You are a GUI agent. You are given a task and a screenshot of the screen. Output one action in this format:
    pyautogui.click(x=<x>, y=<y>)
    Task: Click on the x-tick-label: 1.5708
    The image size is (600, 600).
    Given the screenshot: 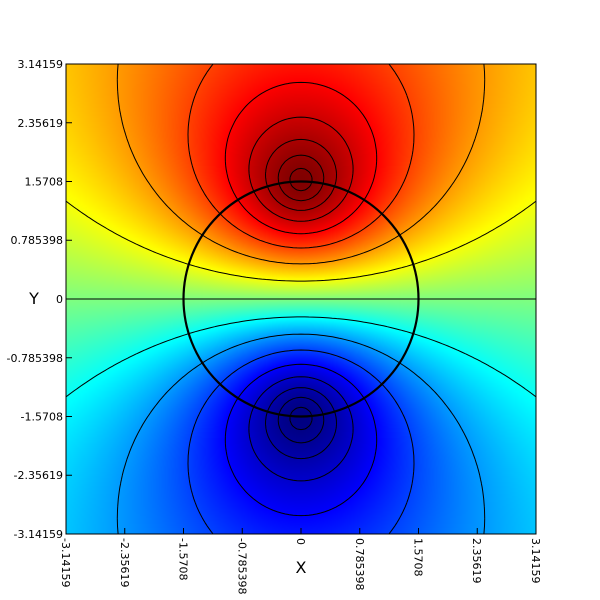 What is the action you would take?
    pyautogui.click(x=418, y=557)
    